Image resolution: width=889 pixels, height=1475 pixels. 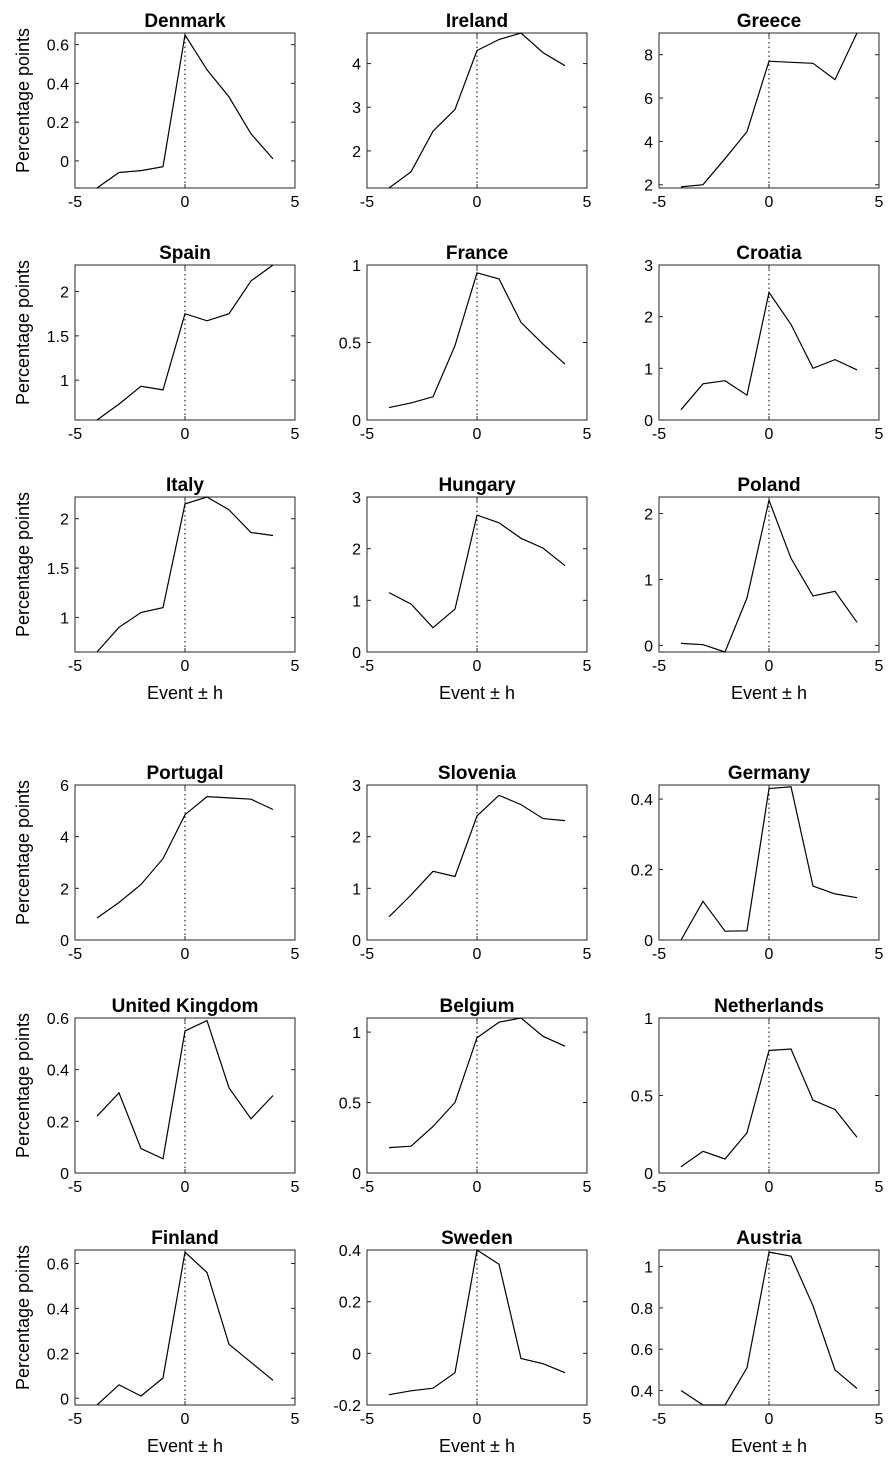 What do you see at coordinates (471, 111) in the screenshot?
I see `panel-ireland: -5 0 5 2 3 4 Ireland` at bounding box center [471, 111].